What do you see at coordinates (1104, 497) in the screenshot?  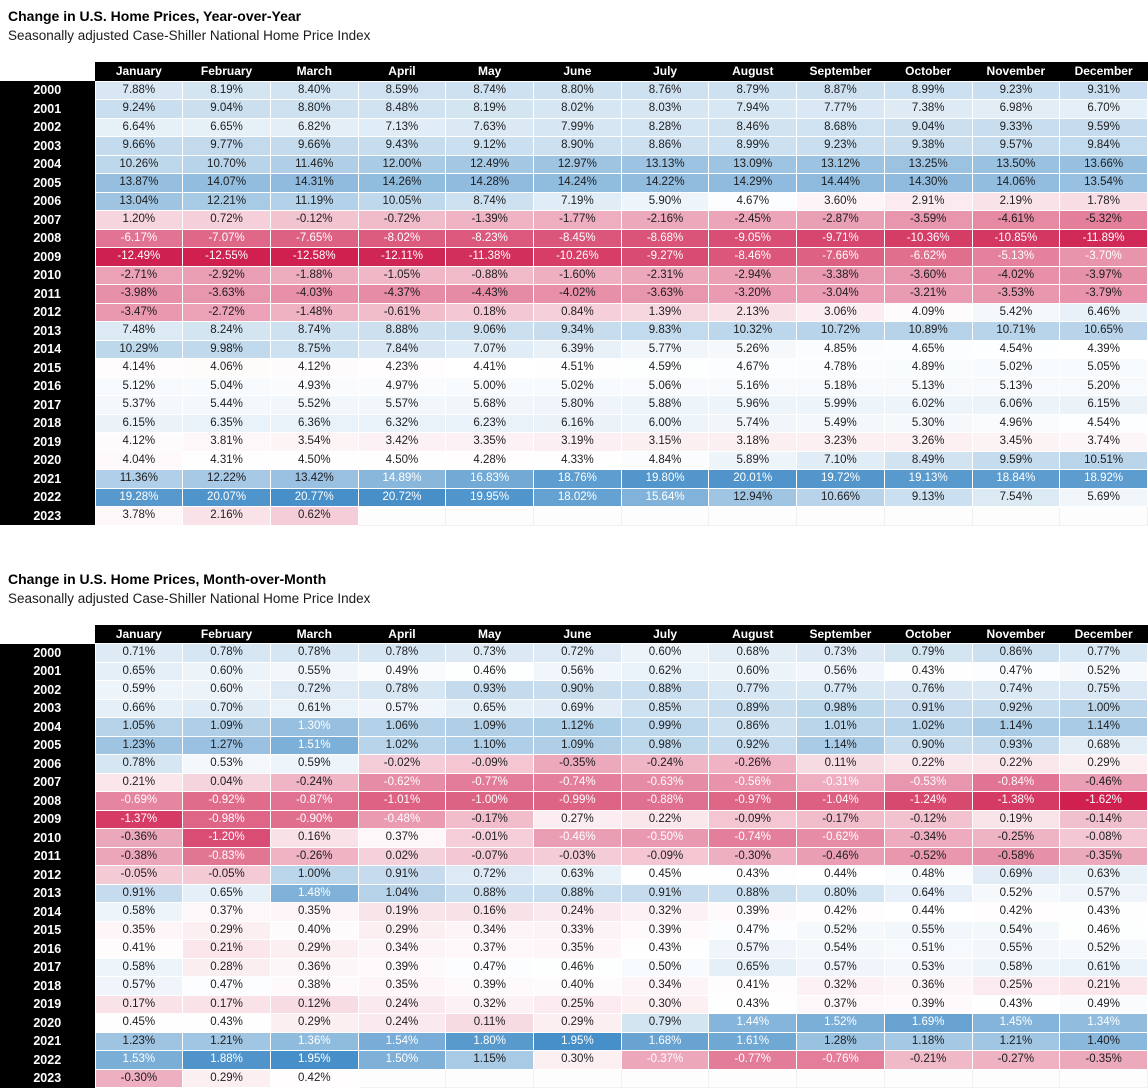 I see `value-cell-2022-december: 5.69%` at bounding box center [1104, 497].